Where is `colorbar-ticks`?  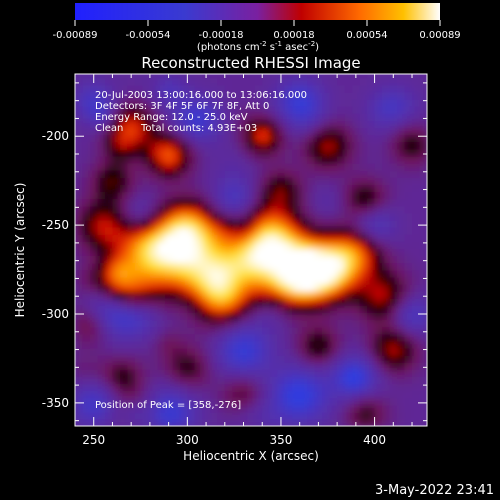 colorbar-ticks is located at coordinates (257, 23).